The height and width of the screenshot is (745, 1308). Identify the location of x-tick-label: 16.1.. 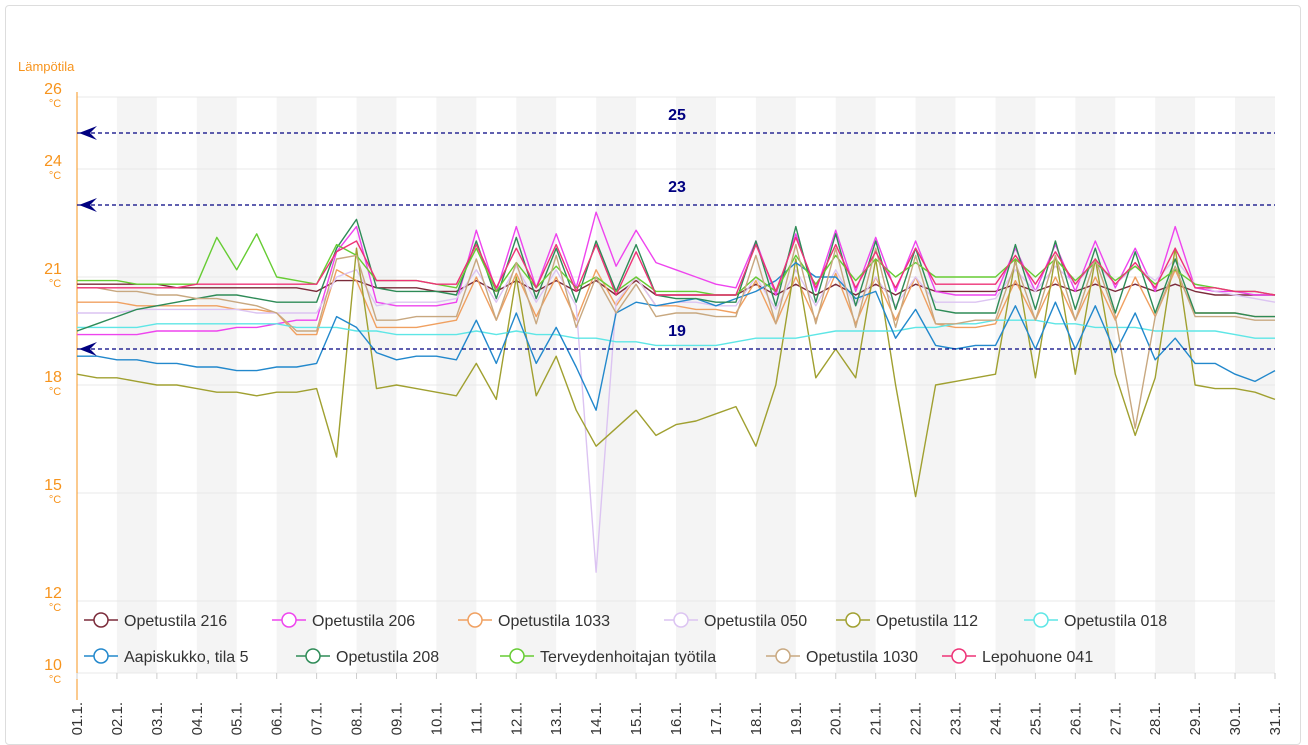
(676, 718).